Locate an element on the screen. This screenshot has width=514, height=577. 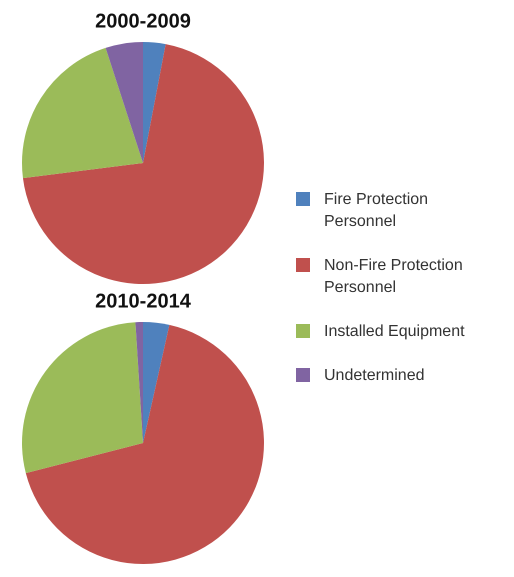
legend-label: Undetermined is located at coordinates (375, 376).